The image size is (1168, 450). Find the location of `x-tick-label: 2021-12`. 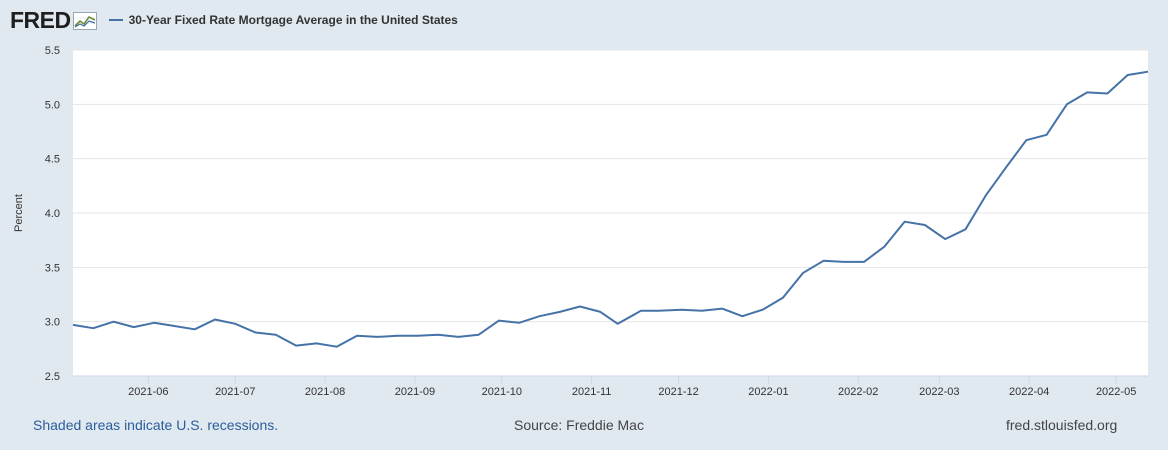

x-tick-label: 2021-12 is located at coordinates (678, 392).